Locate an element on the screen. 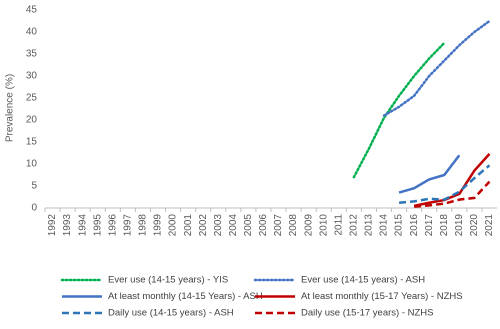 Image resolution: width=500 pixels, height=329 pixels. x-tick-label: 1994 is located at coordinates (82, 225).